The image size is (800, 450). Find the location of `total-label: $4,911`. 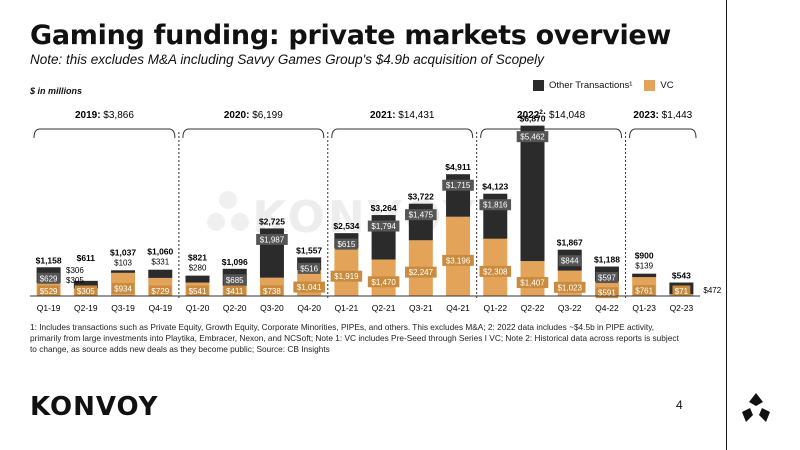

total-label: $4,911 is located at coordinates (458, 167).